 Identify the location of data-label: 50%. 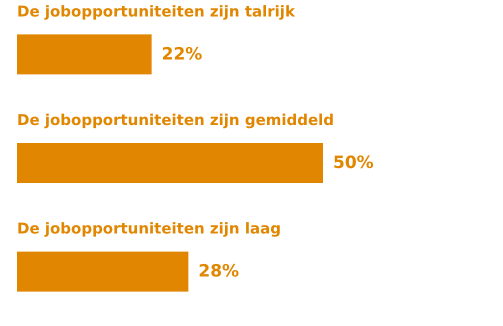
(353, 163).